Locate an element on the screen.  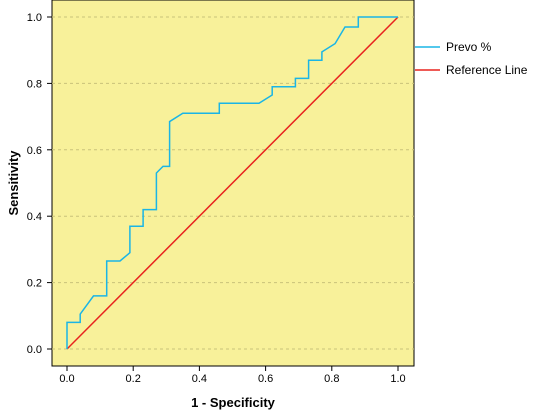
y-axis-title: Sensitivity is located at coordinates (13, 183).